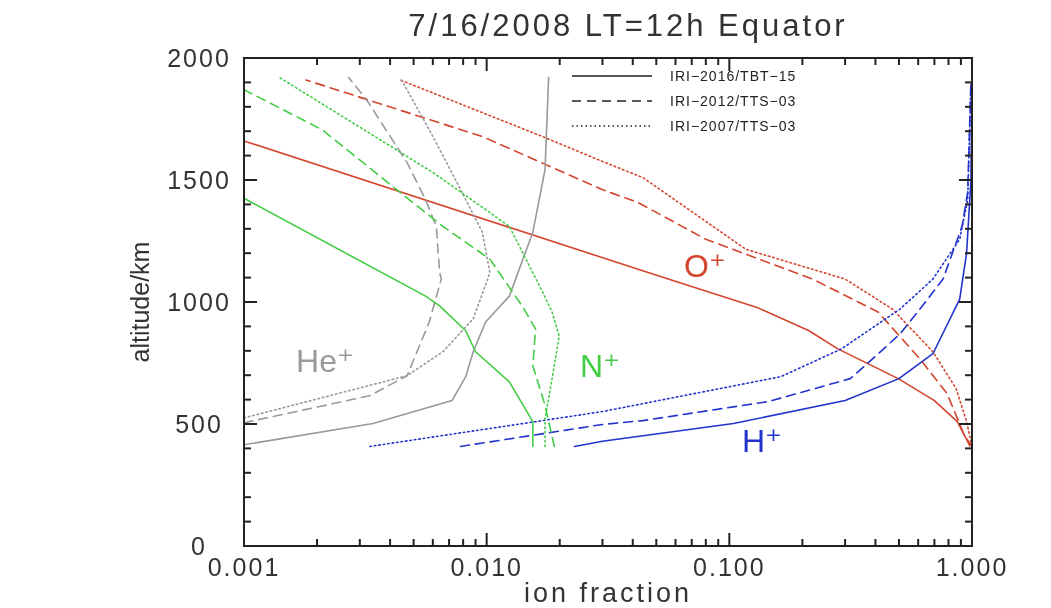  Describe the element at coordinates (199, 302) in the screenshot. I see `y-tick-label: 1000` at that location.